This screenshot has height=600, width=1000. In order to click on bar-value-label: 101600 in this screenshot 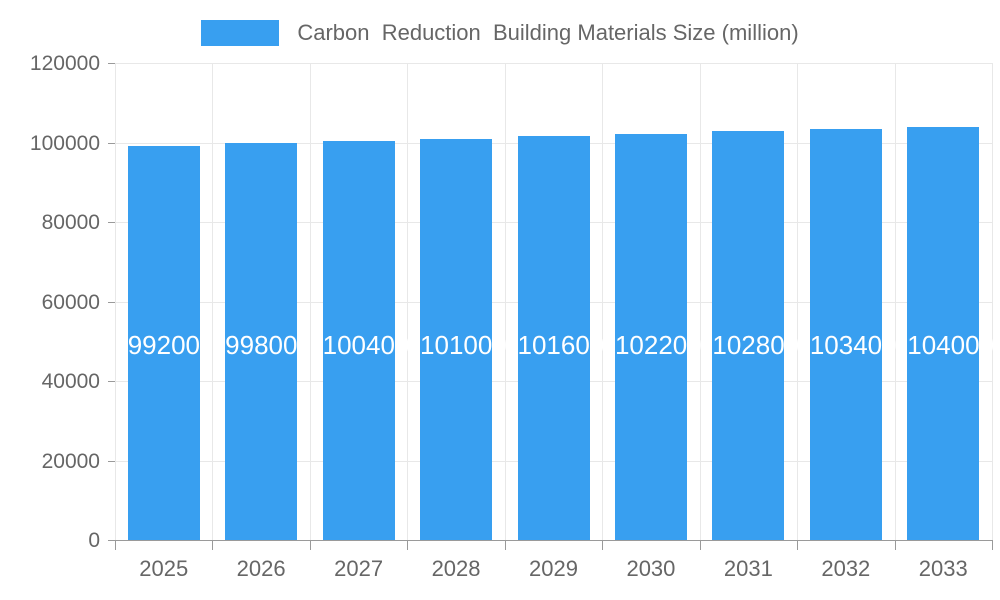, I will do `click(561, 345)`.